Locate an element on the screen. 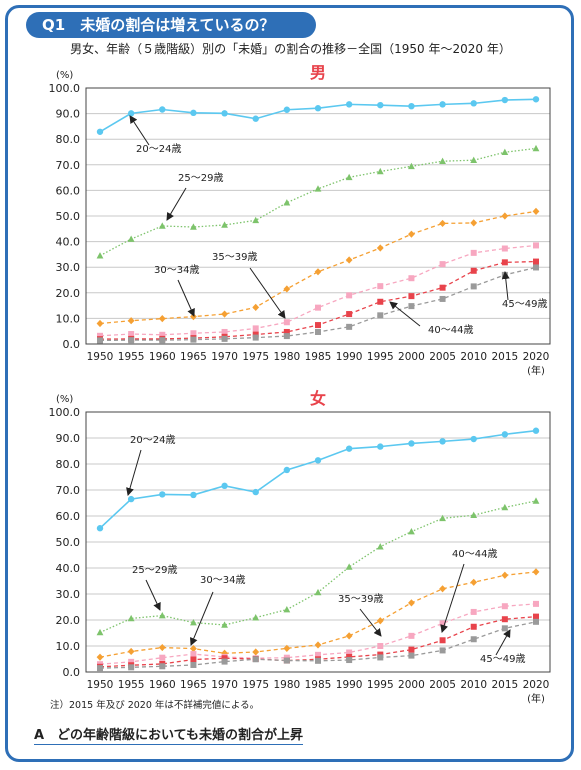  y-tick-label: 50.0 is located at coordinates (68, 542).